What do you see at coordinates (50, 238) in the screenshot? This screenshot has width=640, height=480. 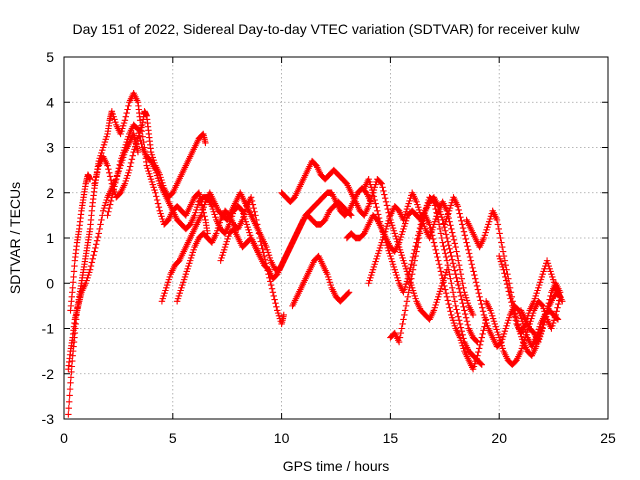 I see `y-tick-label: 1` at bounding box center [50, 238].